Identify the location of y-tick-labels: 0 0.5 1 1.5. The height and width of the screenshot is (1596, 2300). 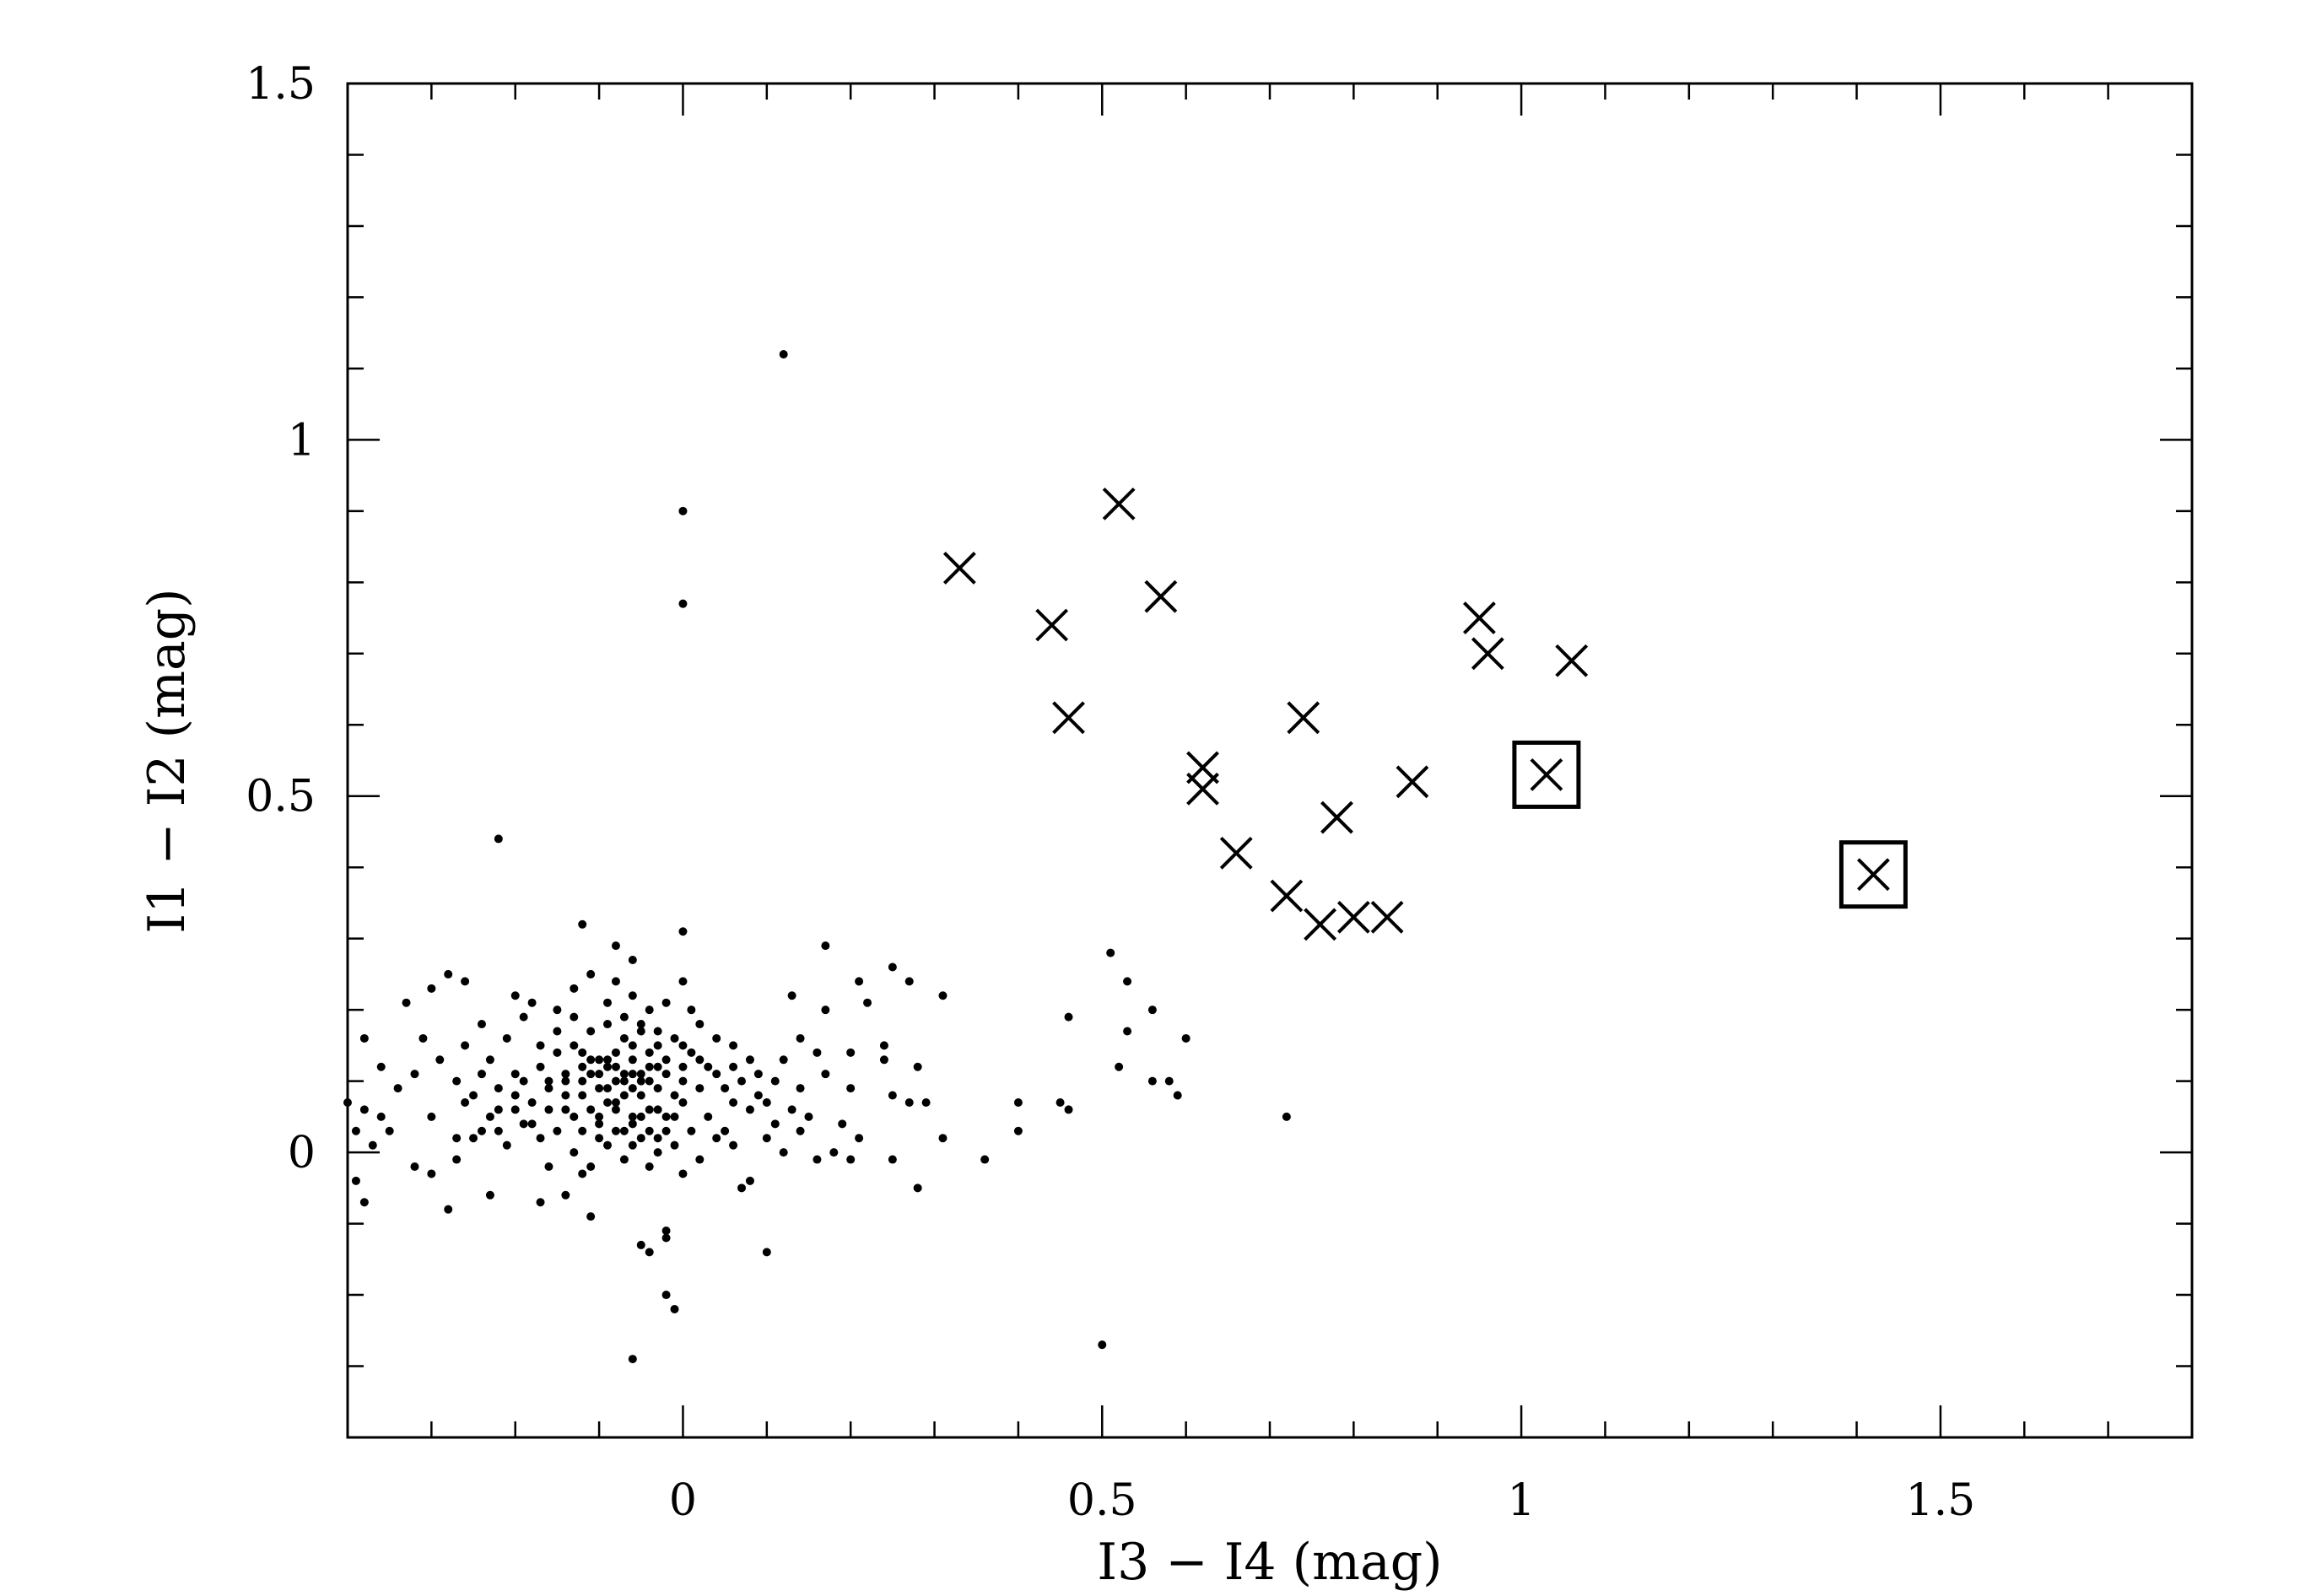
(281, 618).